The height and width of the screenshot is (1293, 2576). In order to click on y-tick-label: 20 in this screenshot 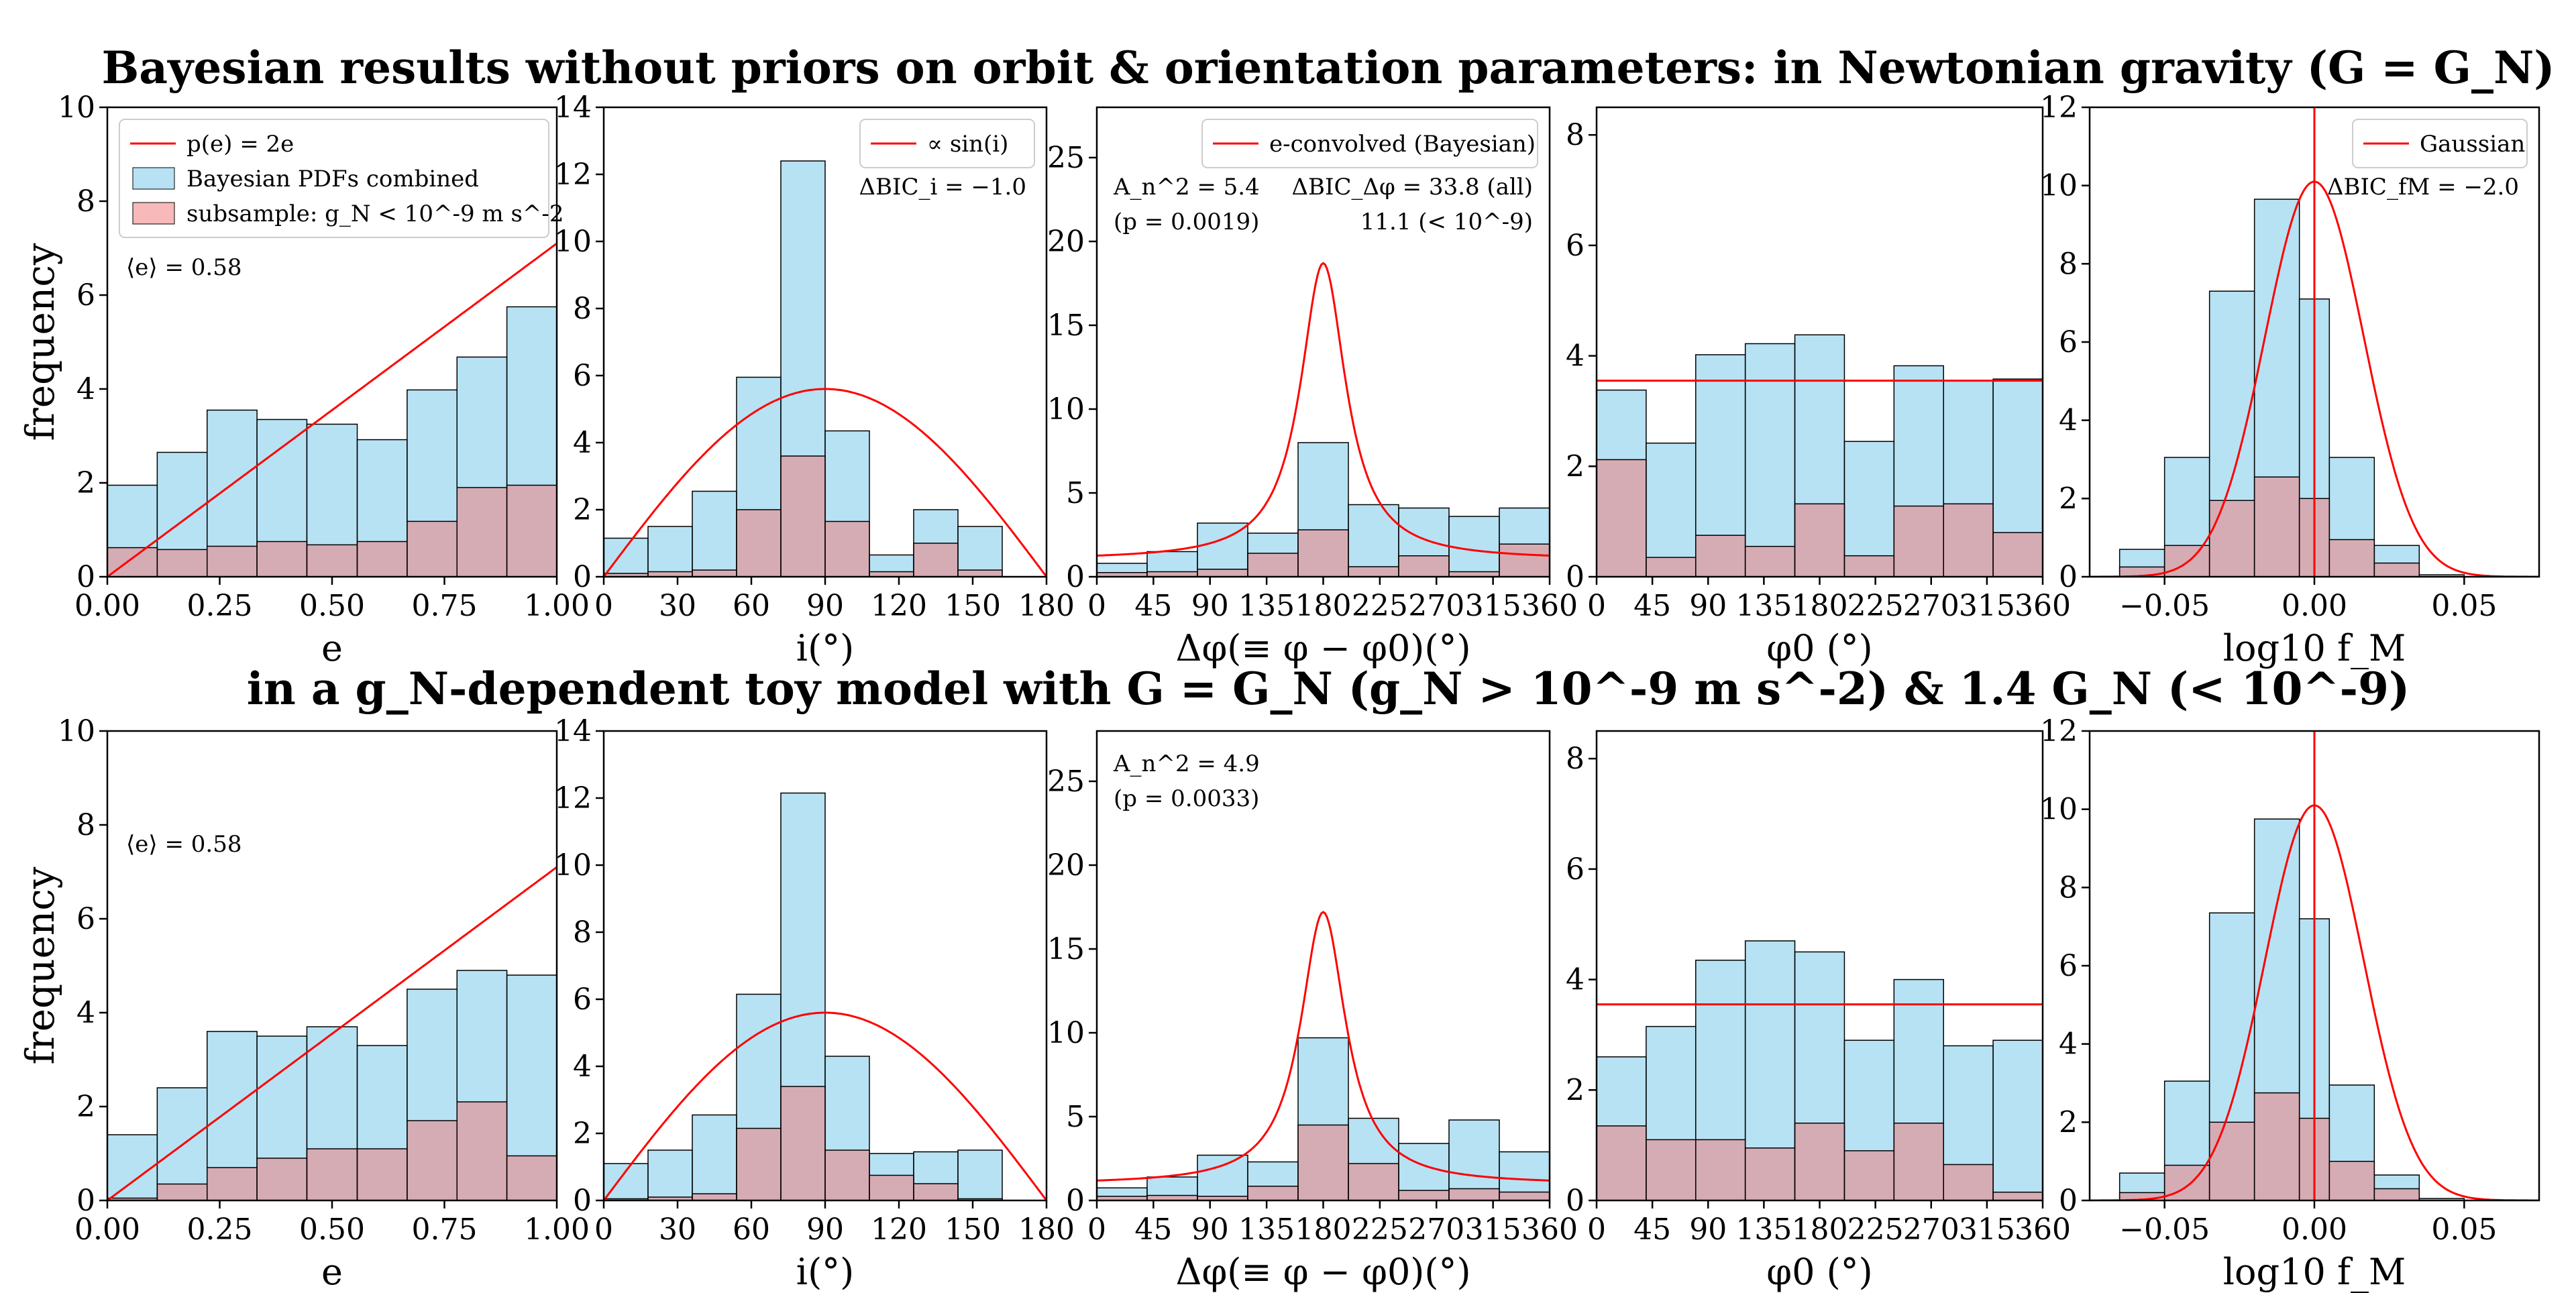, I will do `click(1066, 242)`.